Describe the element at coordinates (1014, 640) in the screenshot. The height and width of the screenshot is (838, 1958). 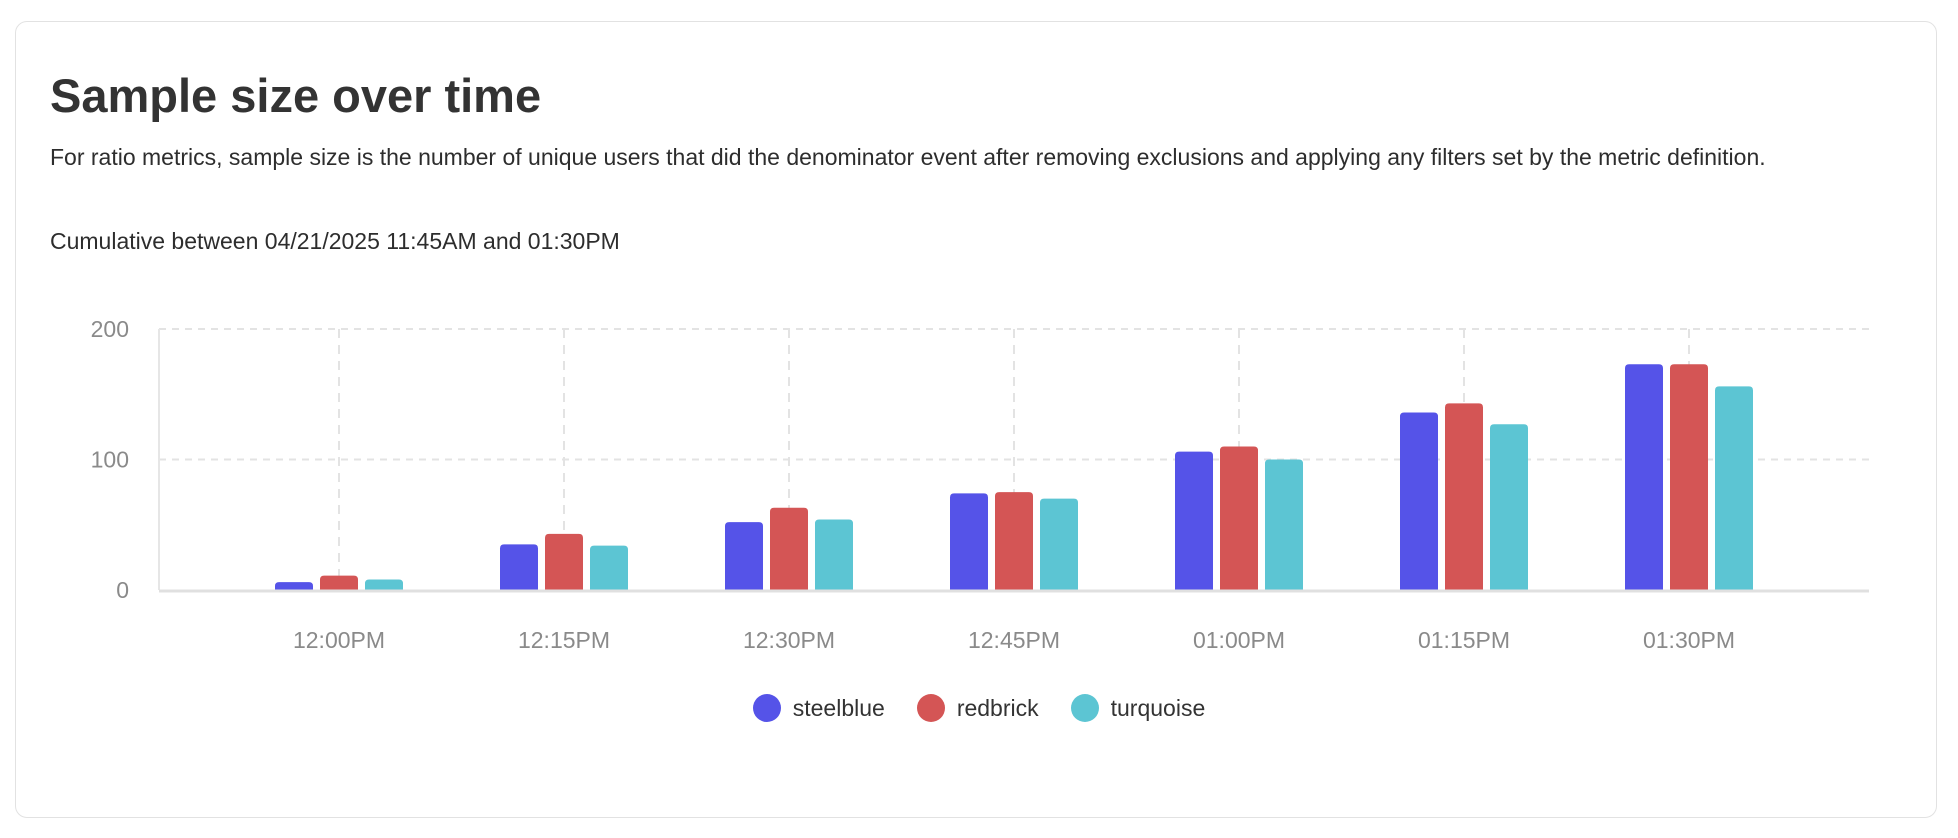
I see `x-tick-label: 12:45PM` at that location.